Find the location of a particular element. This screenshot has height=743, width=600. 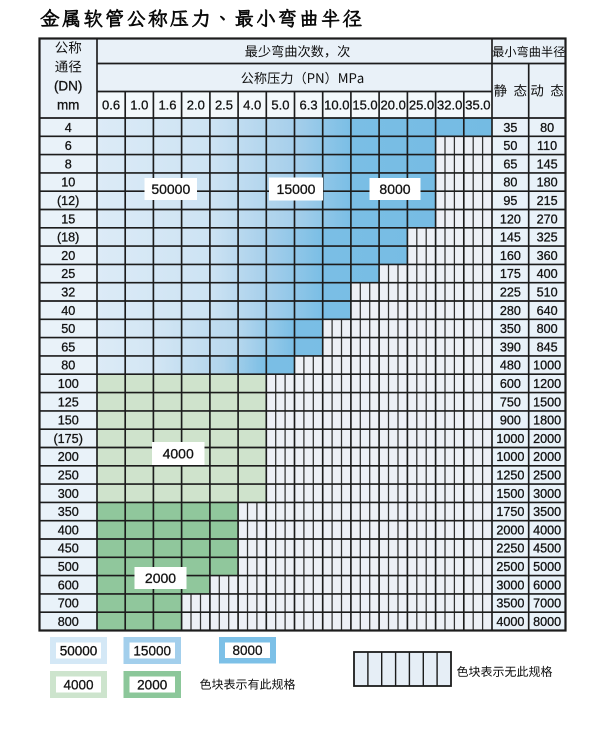

svg-text: 1.6 is located at coordinates (167, 104).